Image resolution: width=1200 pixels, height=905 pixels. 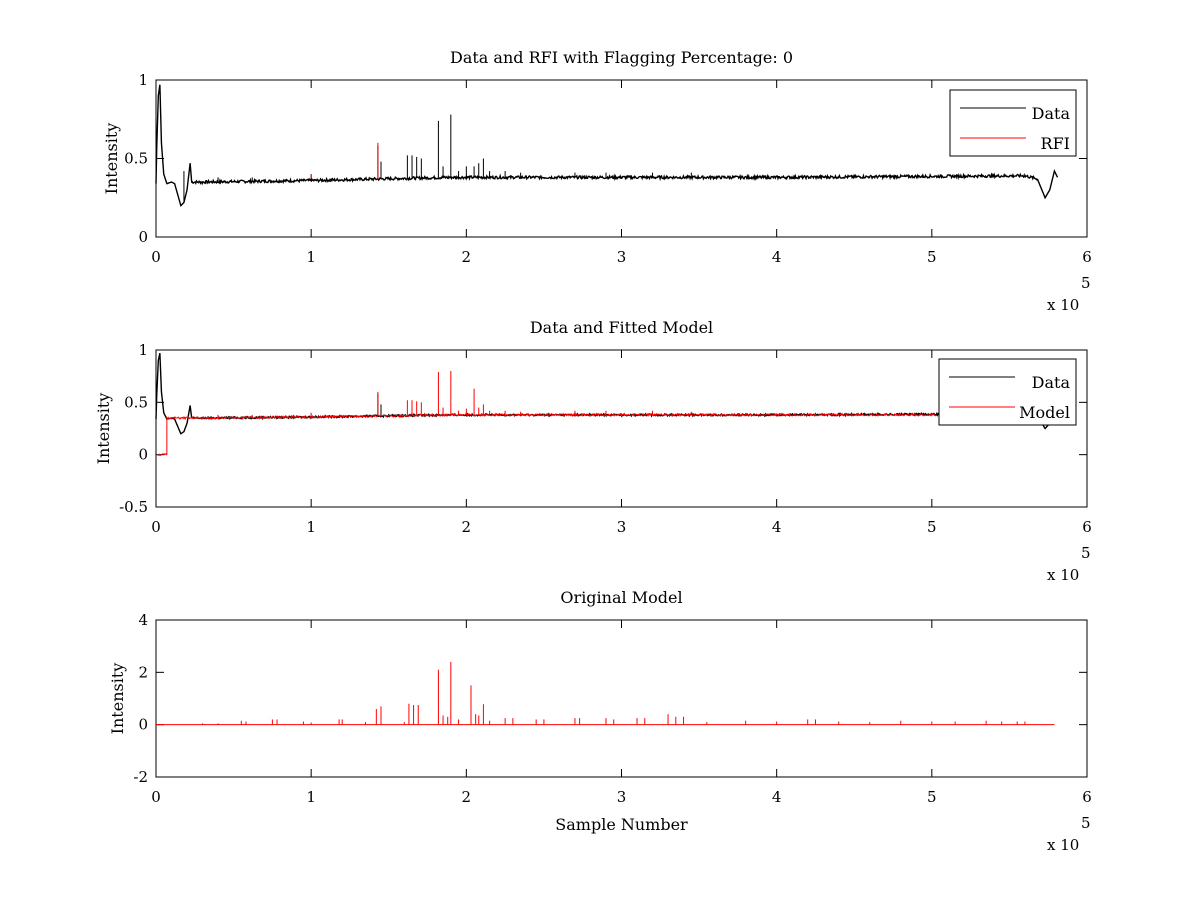 I want to click on series-data, so click(x=607, y=145).